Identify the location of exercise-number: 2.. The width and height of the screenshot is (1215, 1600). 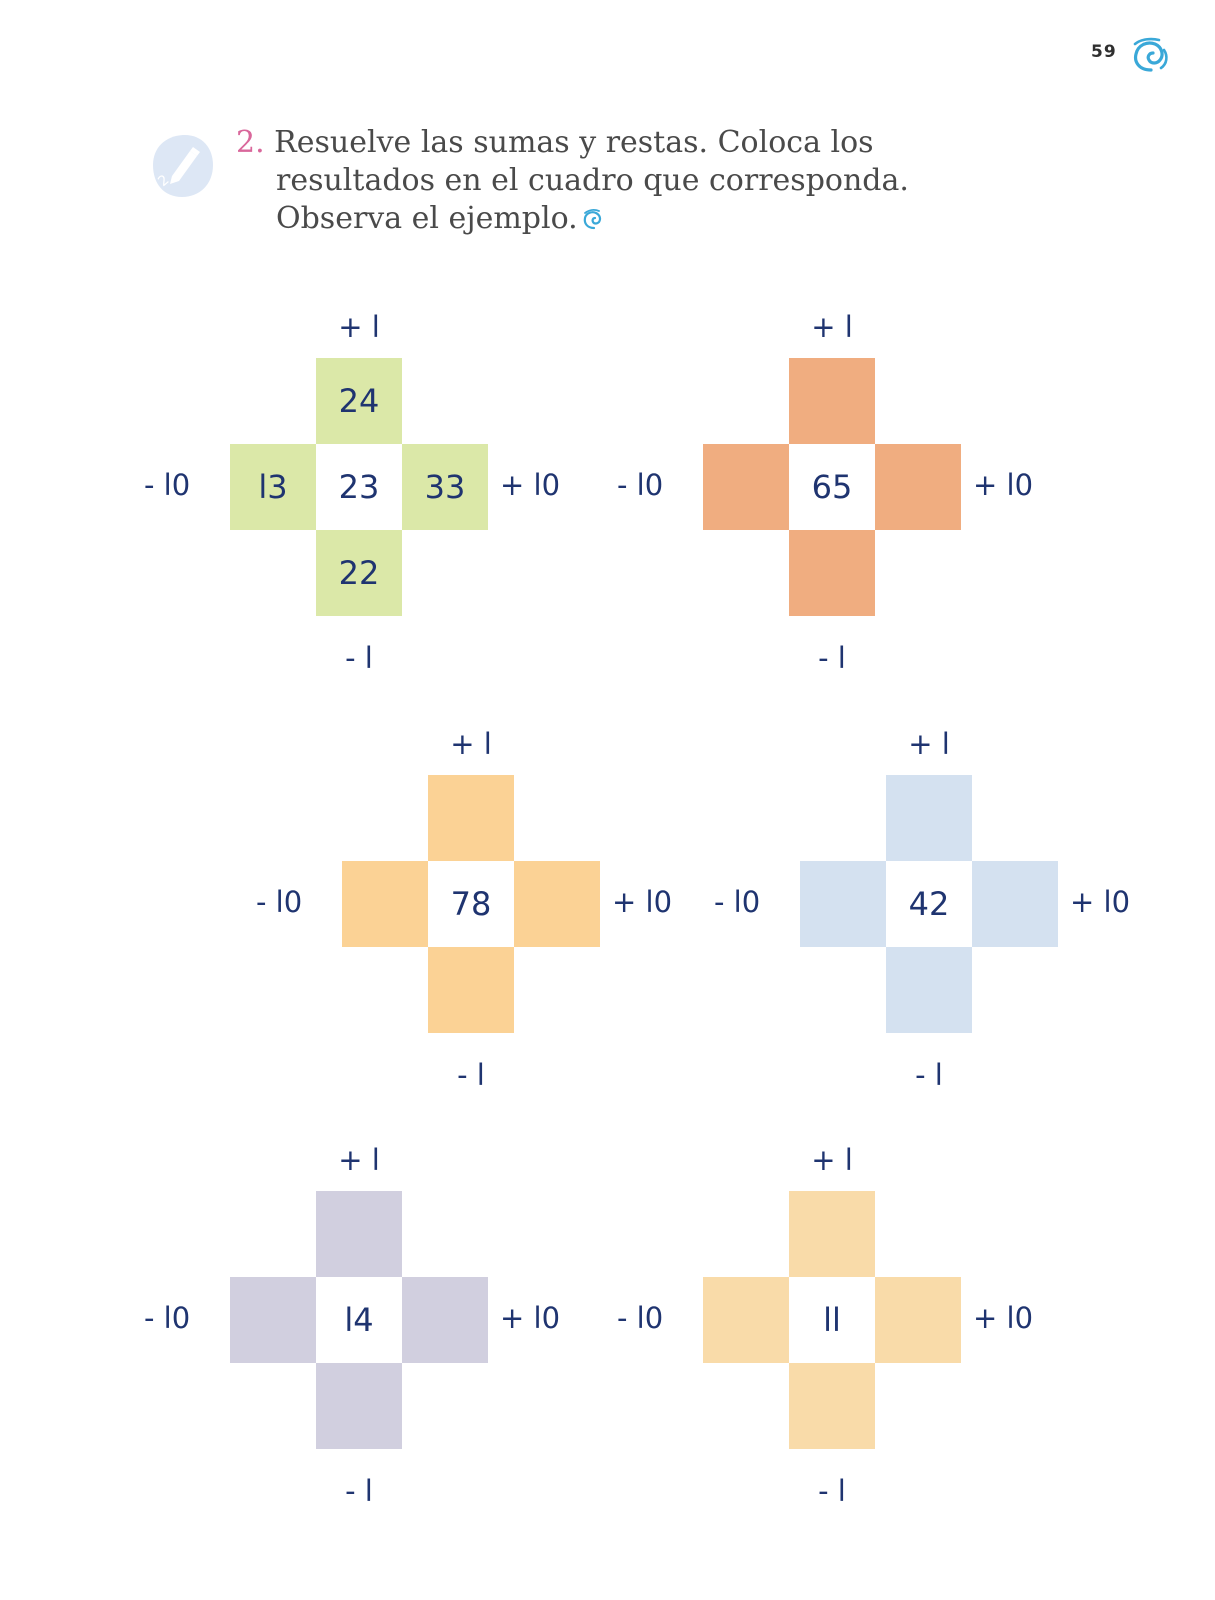
(250, 142).